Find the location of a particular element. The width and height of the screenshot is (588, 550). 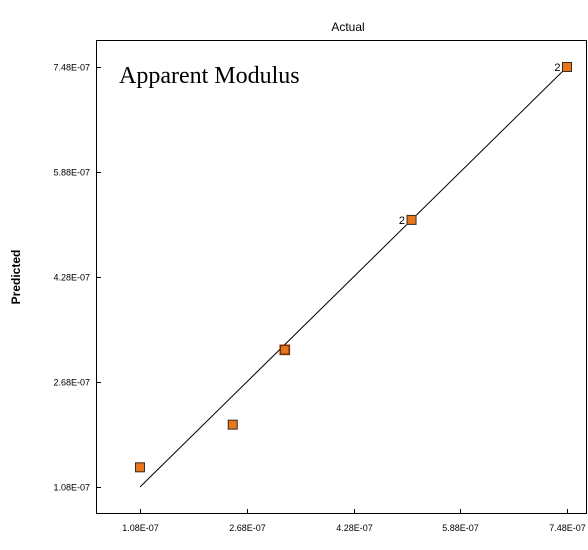

y-tick-label: 4.28E-07 is located at coordinates (71, 278).